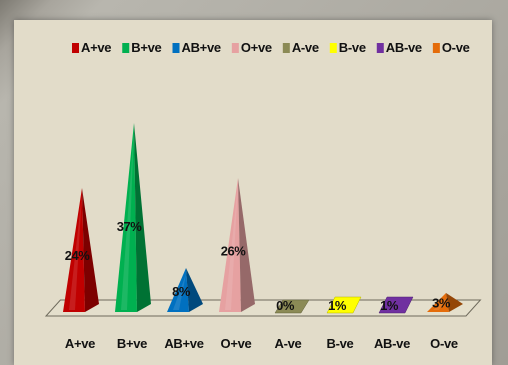 Image resolution: width=508 pixels, height=365 pixels. I want to click on legend-label-3: O+ve, so click(256, 47).